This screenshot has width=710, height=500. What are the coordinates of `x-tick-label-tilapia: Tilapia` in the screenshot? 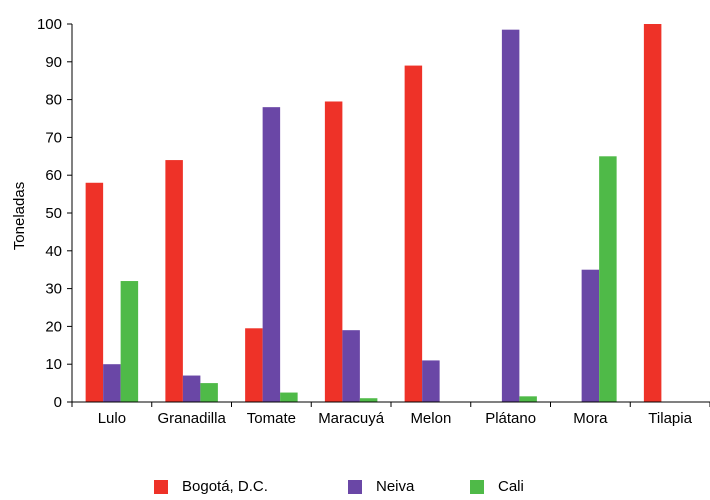 It's located at (670, 418).